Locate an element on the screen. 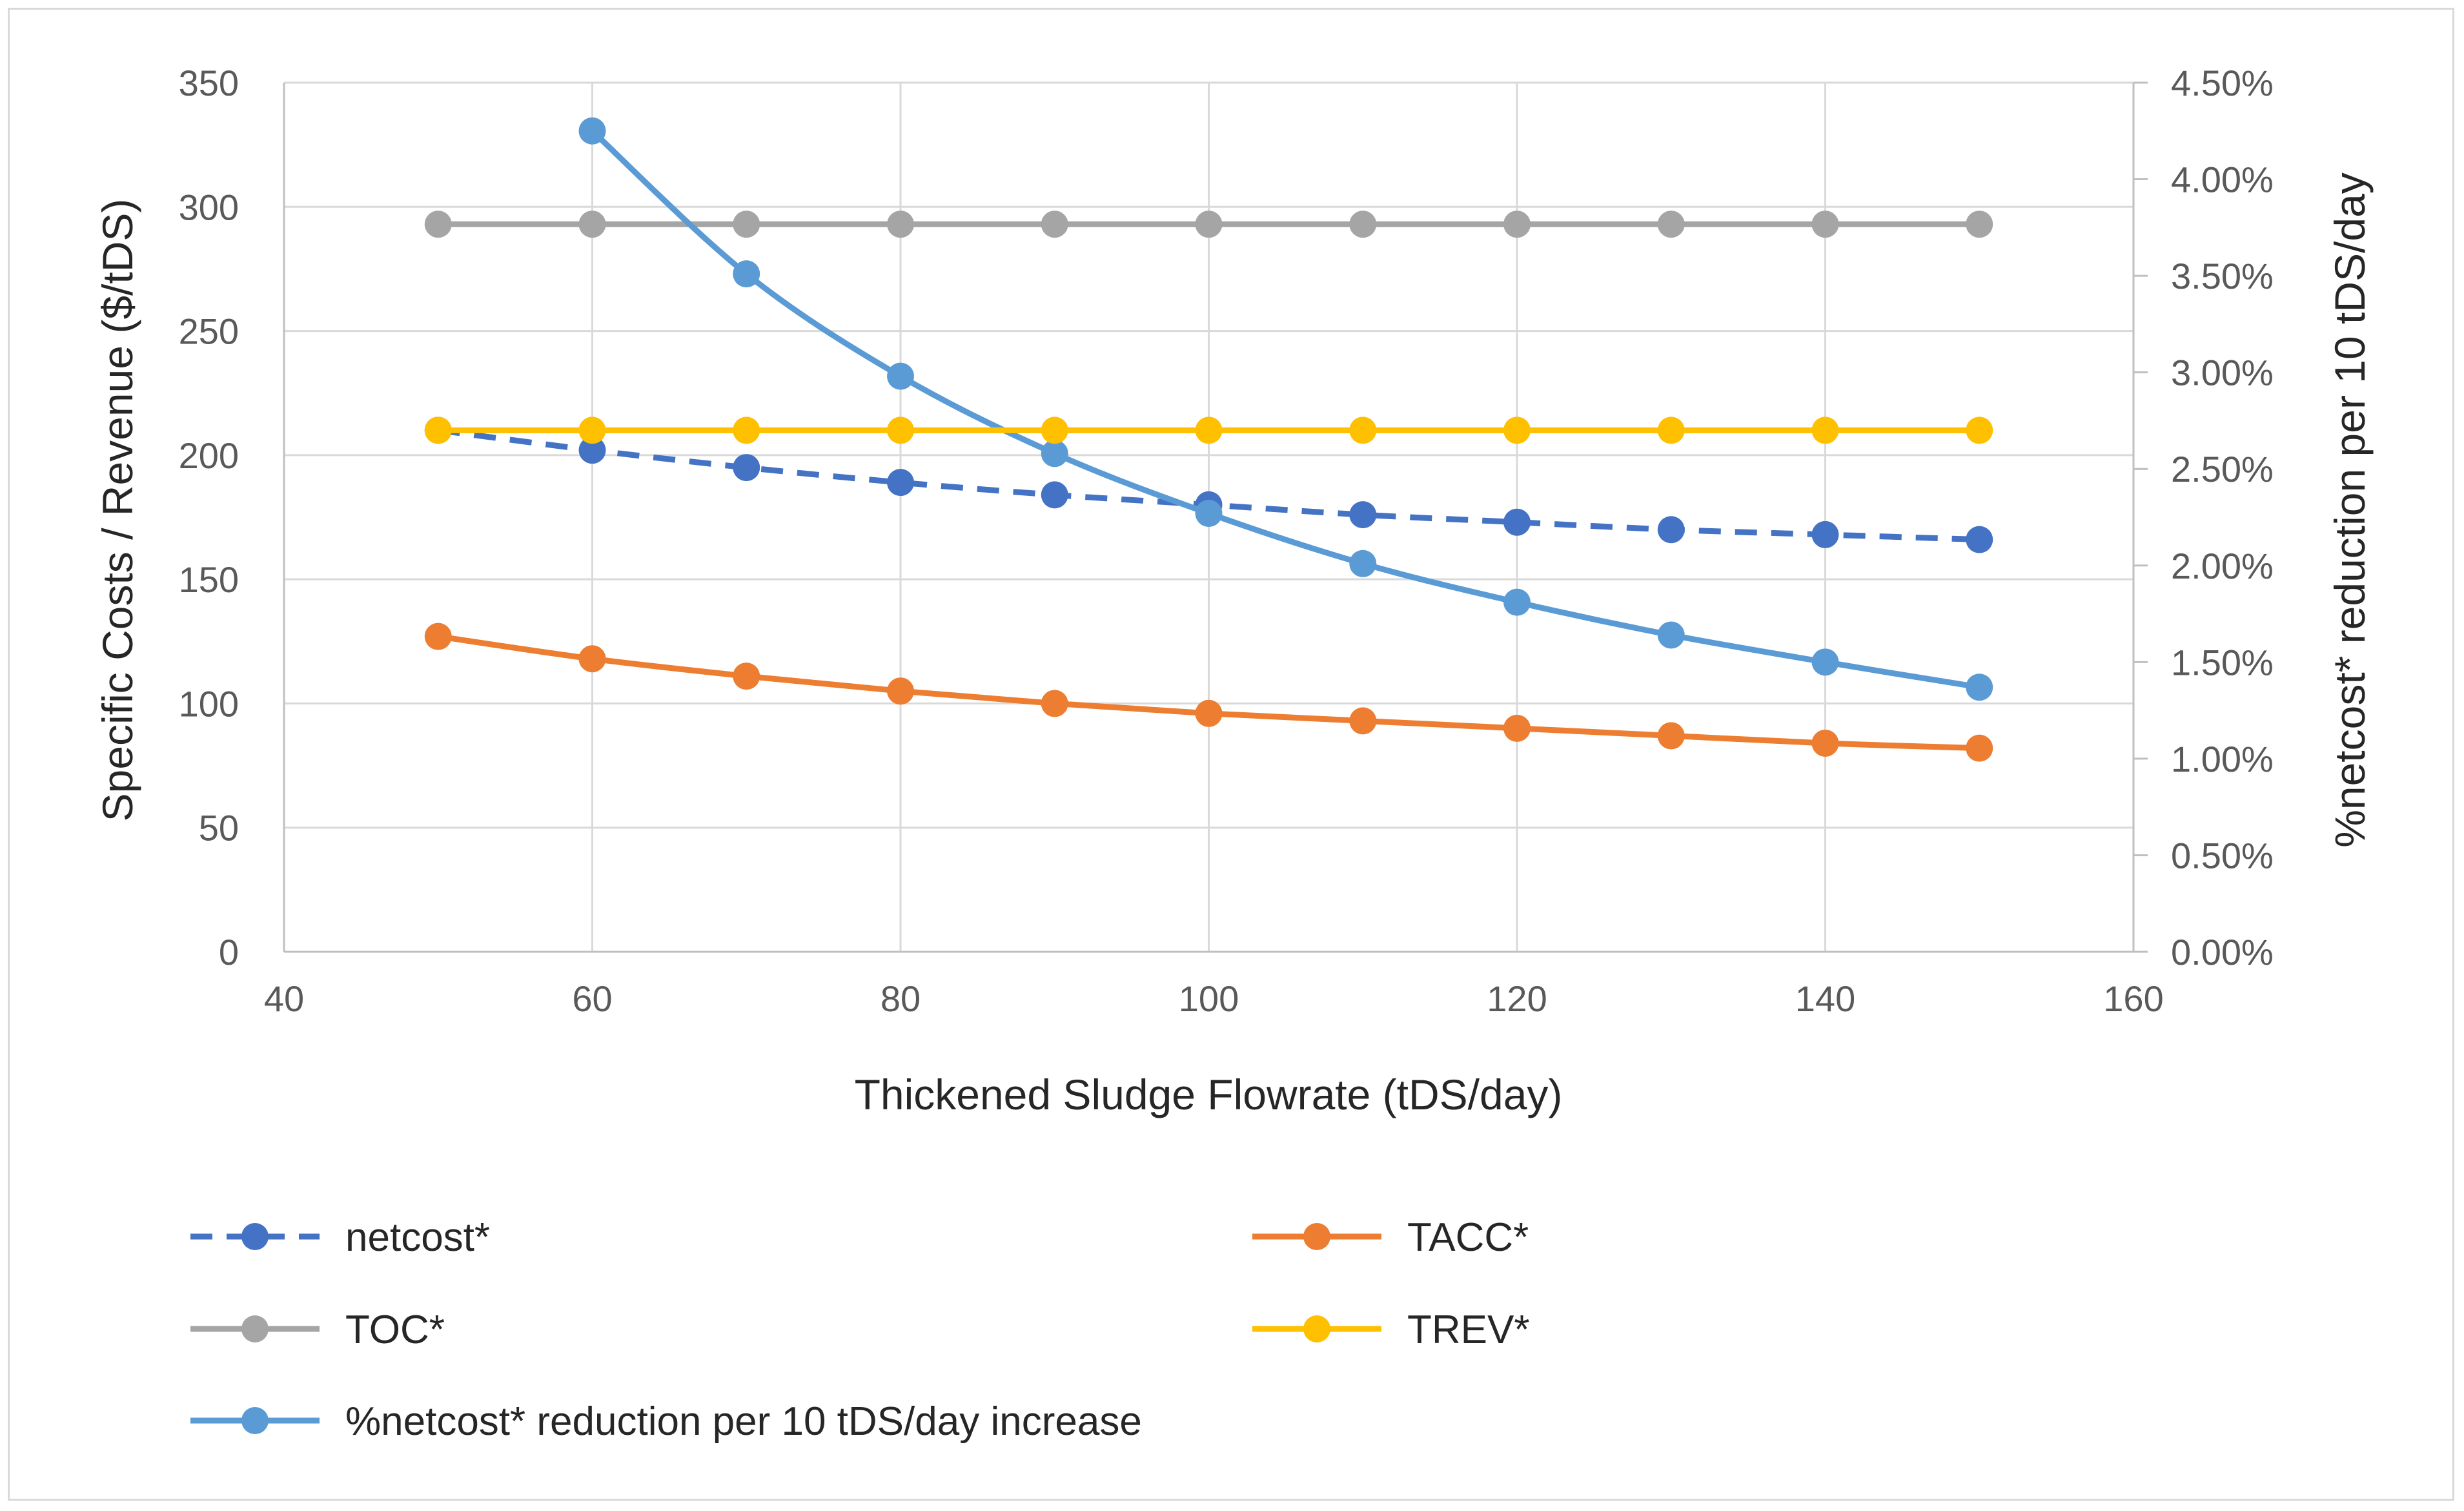 Image resolution: width=2464 pixels, height=1511 pixels. y2-tick-label: 1.00% is located at coordinates (2222, 759).